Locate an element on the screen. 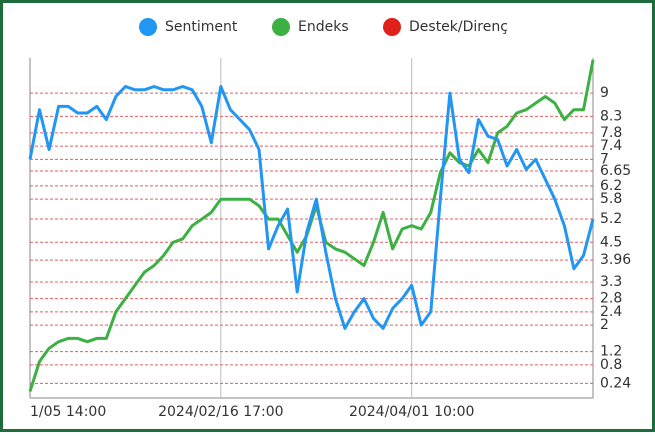 The image size is (655, 436). level-label: 7.8 is located at coordinates (611, 133).